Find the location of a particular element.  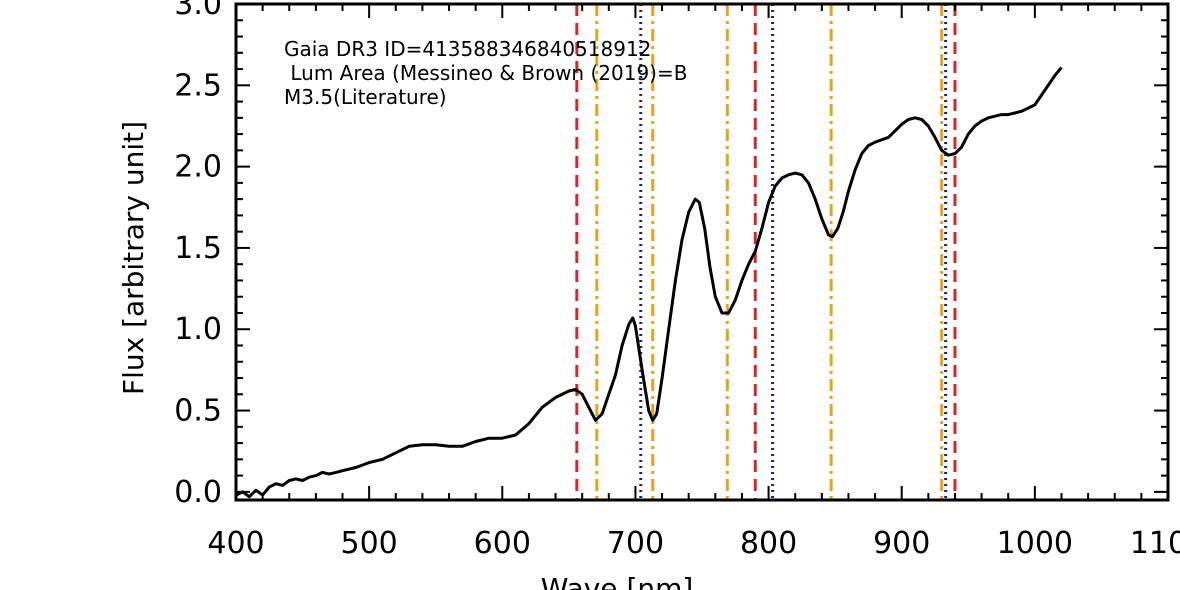

y-tick-label: 2.0 is located at coordinates (198, 167).